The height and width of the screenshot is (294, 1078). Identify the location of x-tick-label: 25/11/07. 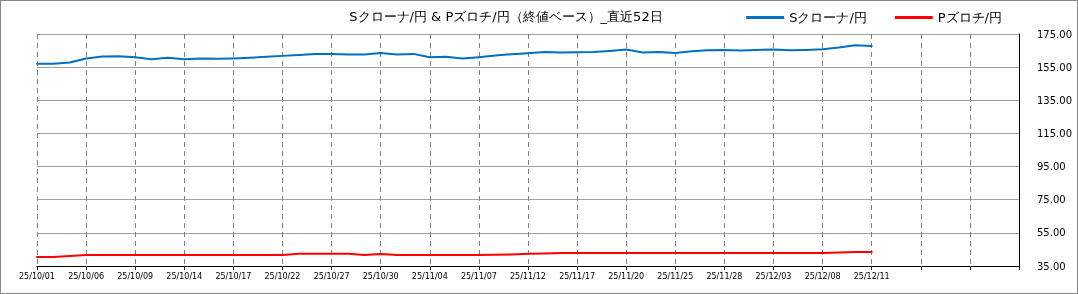
(478, 276).